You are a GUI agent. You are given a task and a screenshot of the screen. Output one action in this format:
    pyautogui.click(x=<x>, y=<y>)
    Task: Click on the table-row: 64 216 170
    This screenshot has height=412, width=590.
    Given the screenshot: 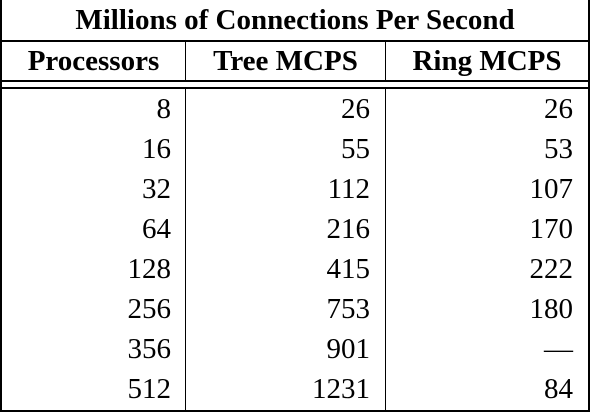 What is the action you would take?
    pyautogui.click(x=295, y=229)
    